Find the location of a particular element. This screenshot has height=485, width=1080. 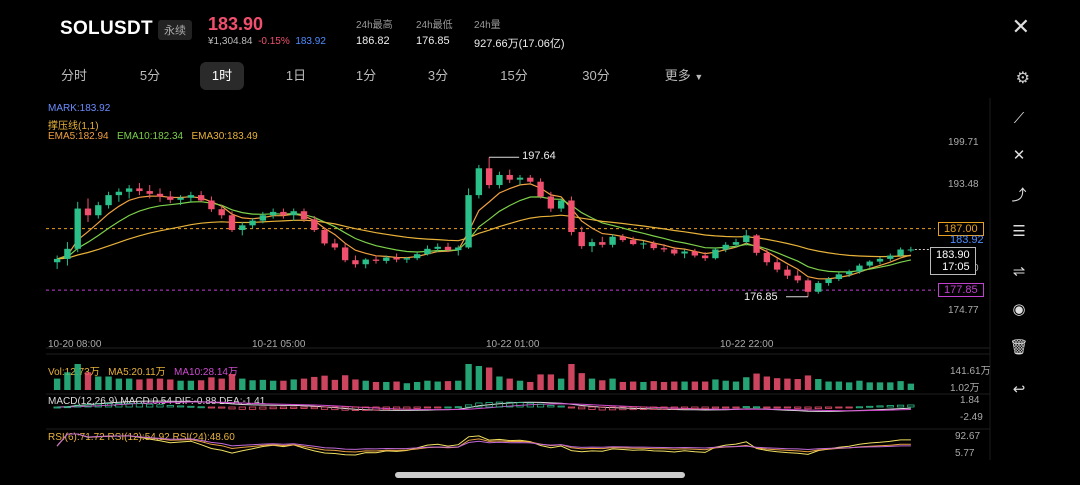

indicator-settings-icon: ⇌ is located at coordinates (1019, 271).